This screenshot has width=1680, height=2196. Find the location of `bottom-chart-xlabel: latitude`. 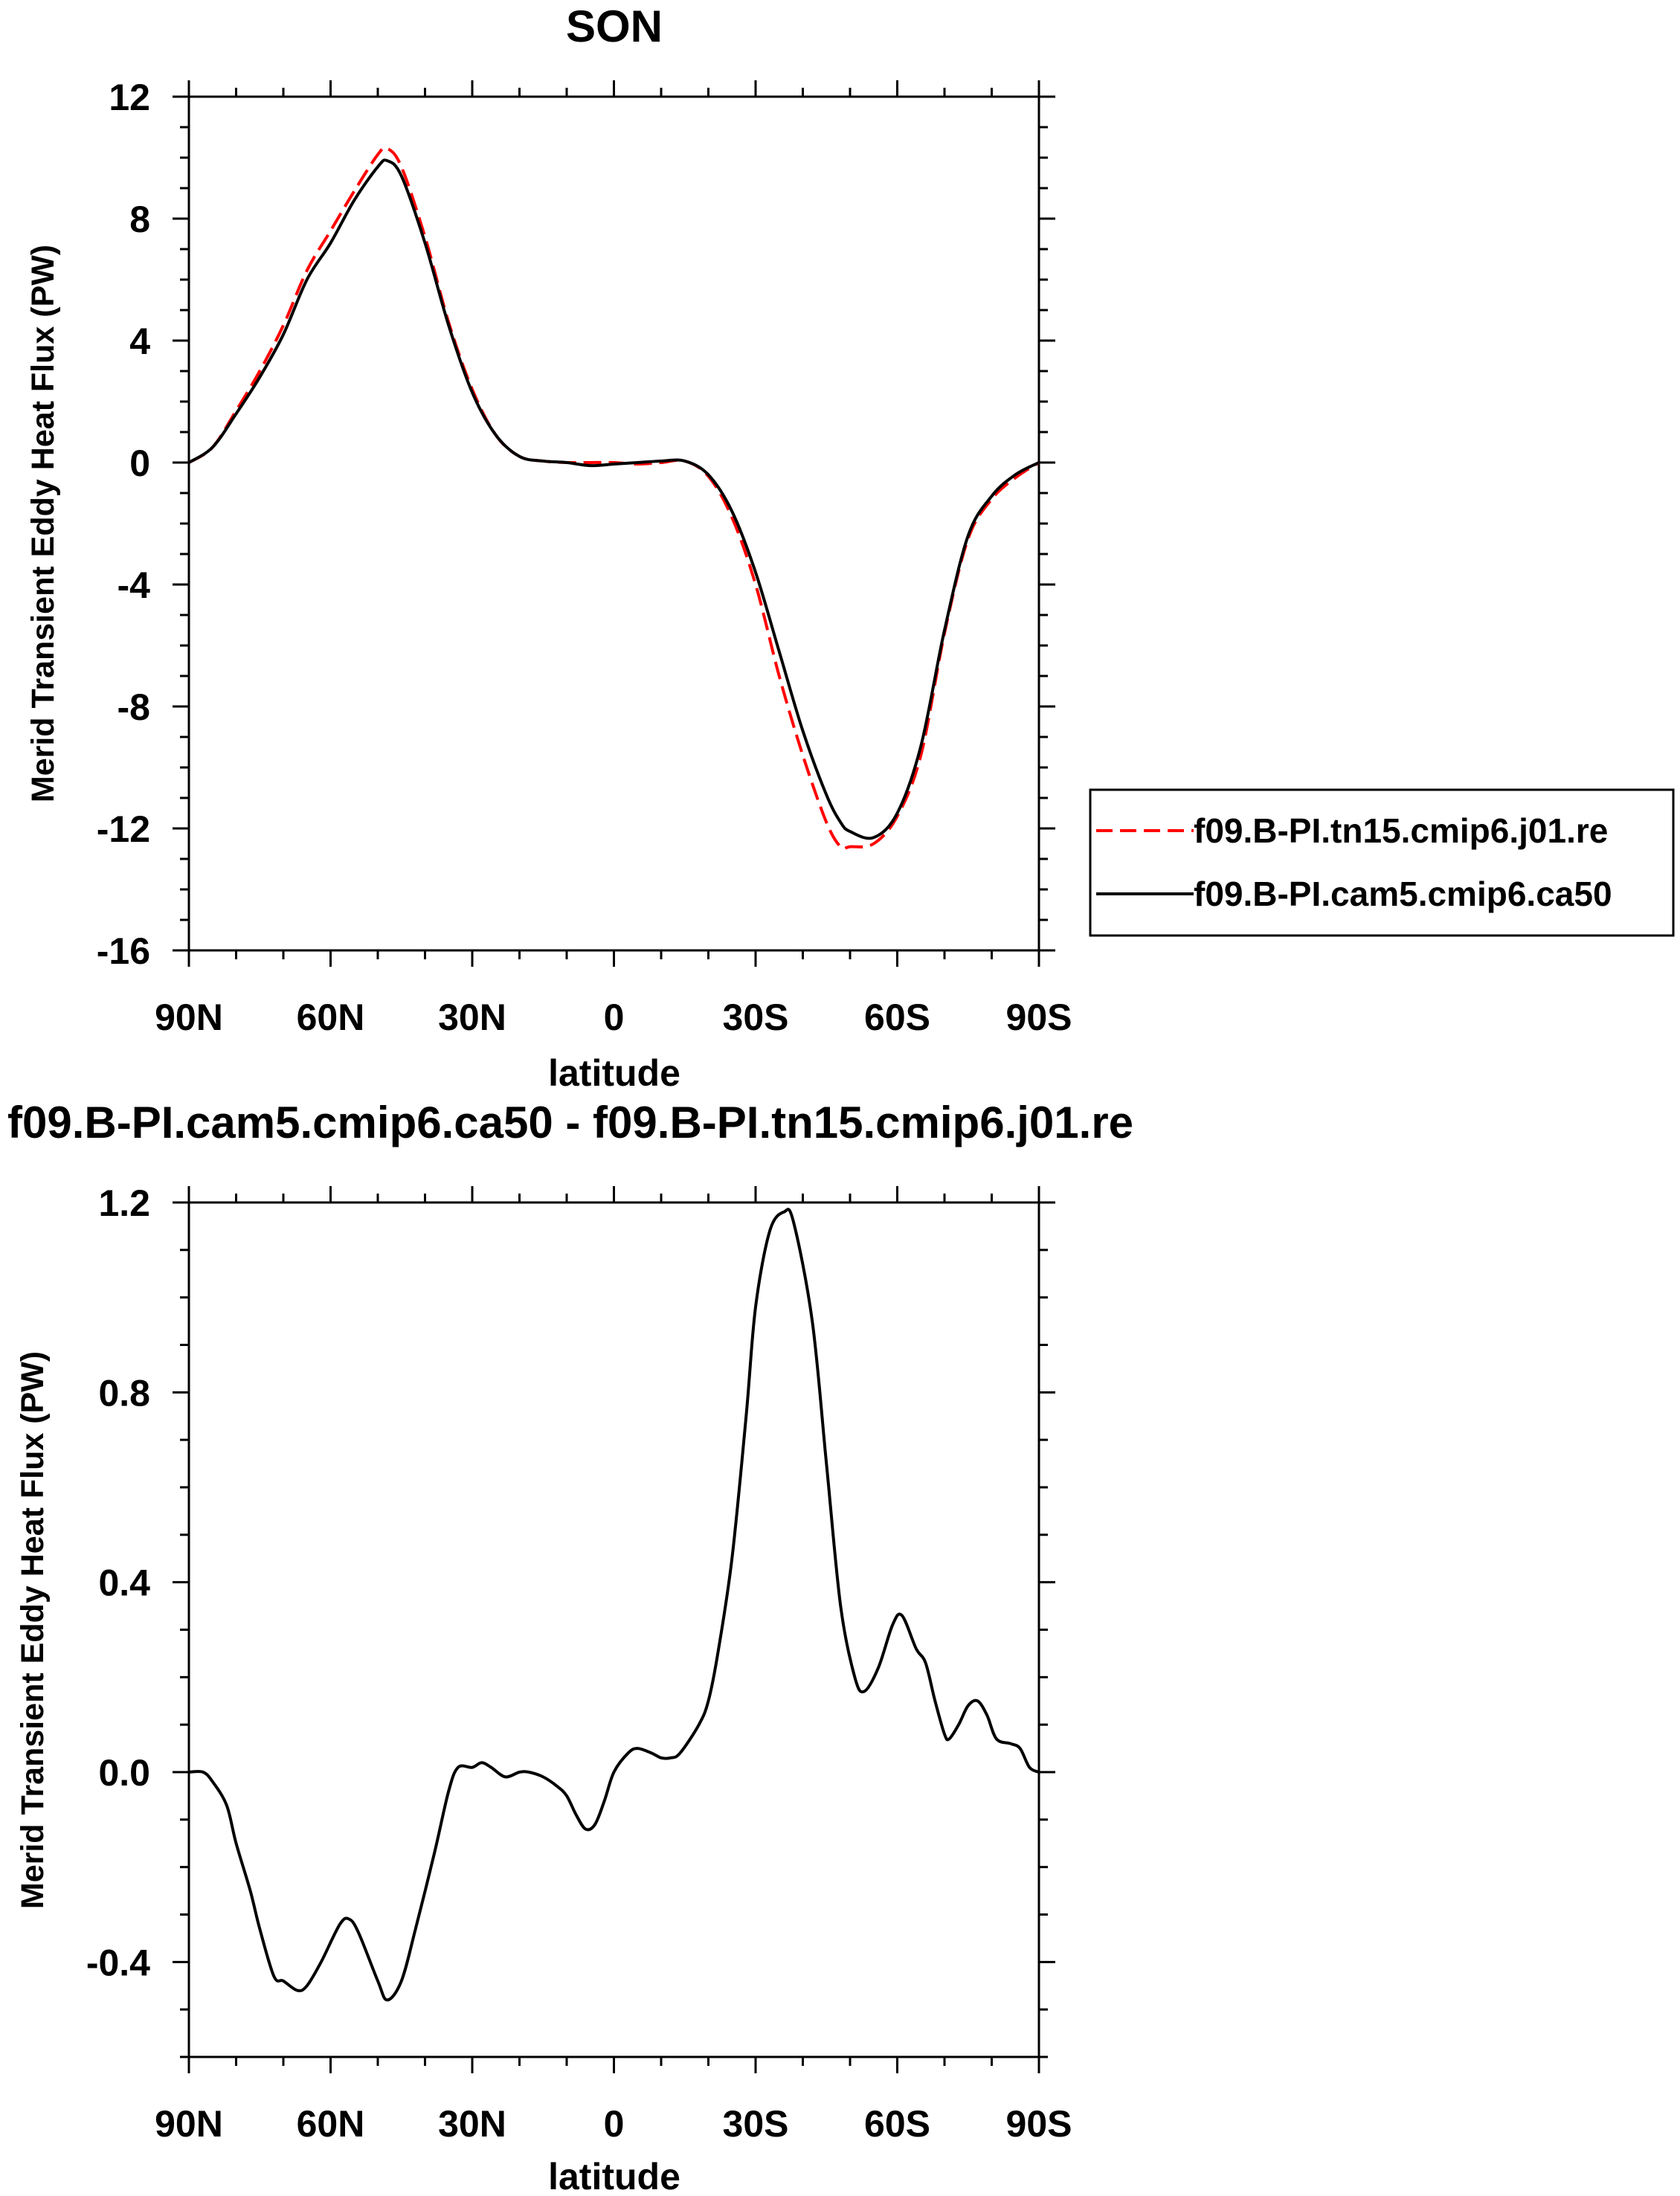

bottom-chart-xlabel: latitude is located at coordinates (614, 2176).